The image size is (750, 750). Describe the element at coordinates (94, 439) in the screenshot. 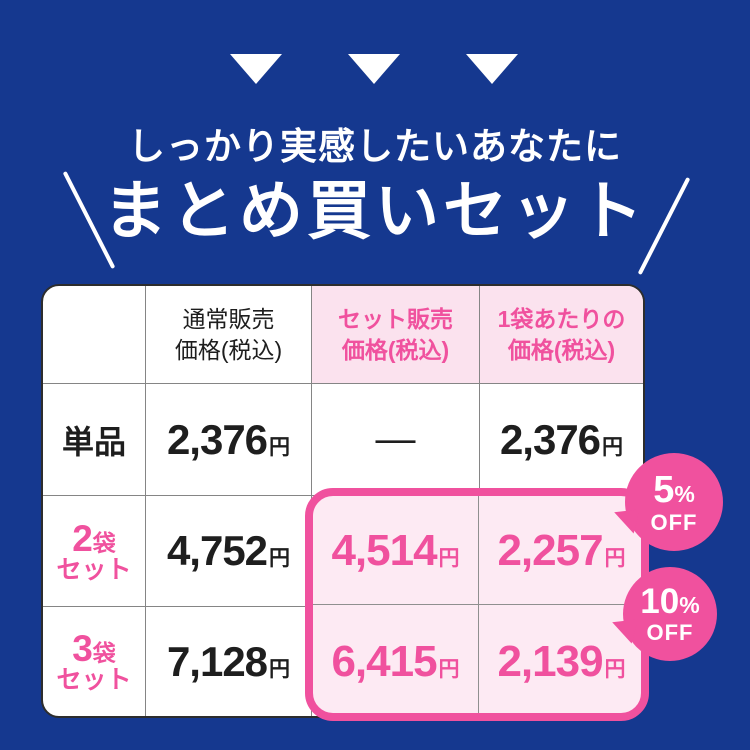

I see `row-label-single: 単品` at that location.